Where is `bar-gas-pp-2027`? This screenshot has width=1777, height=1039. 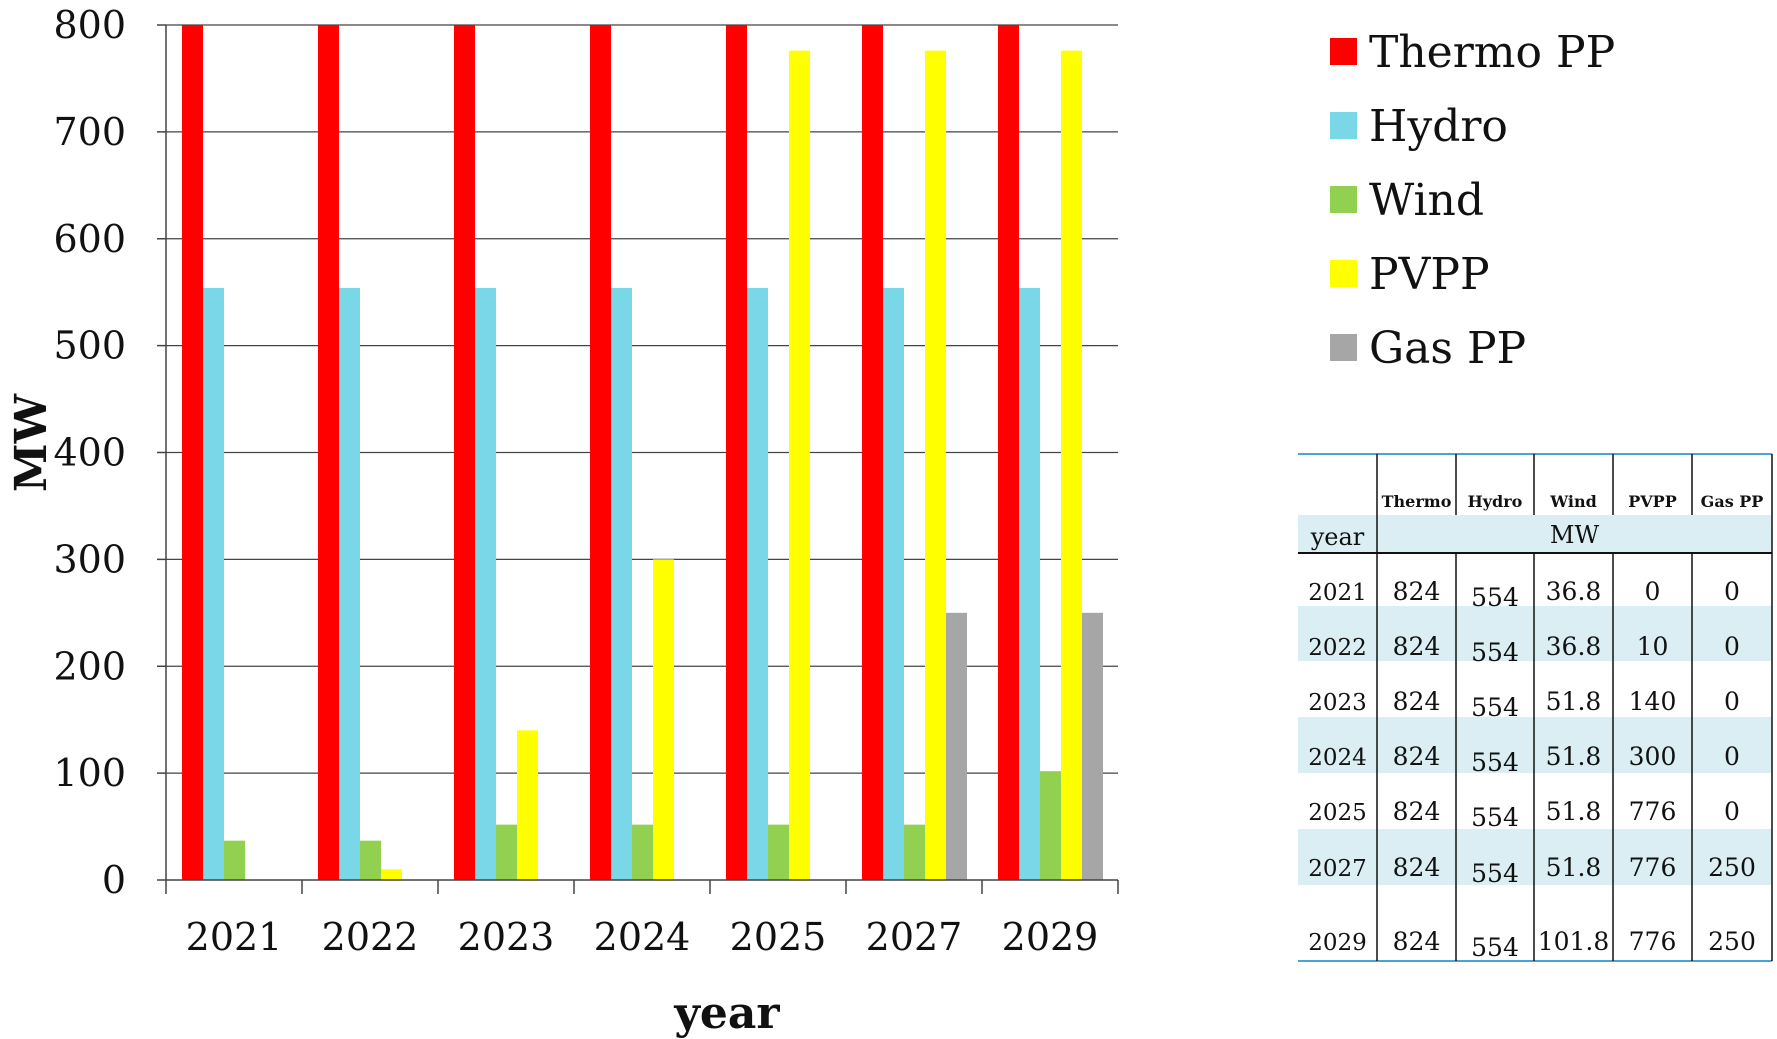
bar-gas-pp-2027 is located at coordinates (956, 746).